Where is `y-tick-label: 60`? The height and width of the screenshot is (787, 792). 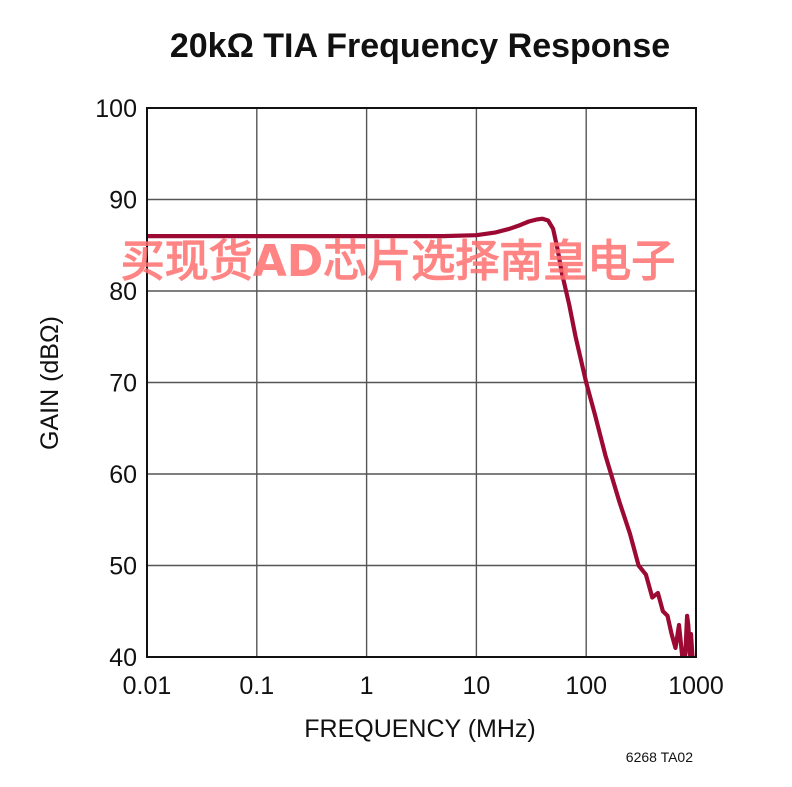 y-tick-label: 60 is located at coordinates (123, 475).